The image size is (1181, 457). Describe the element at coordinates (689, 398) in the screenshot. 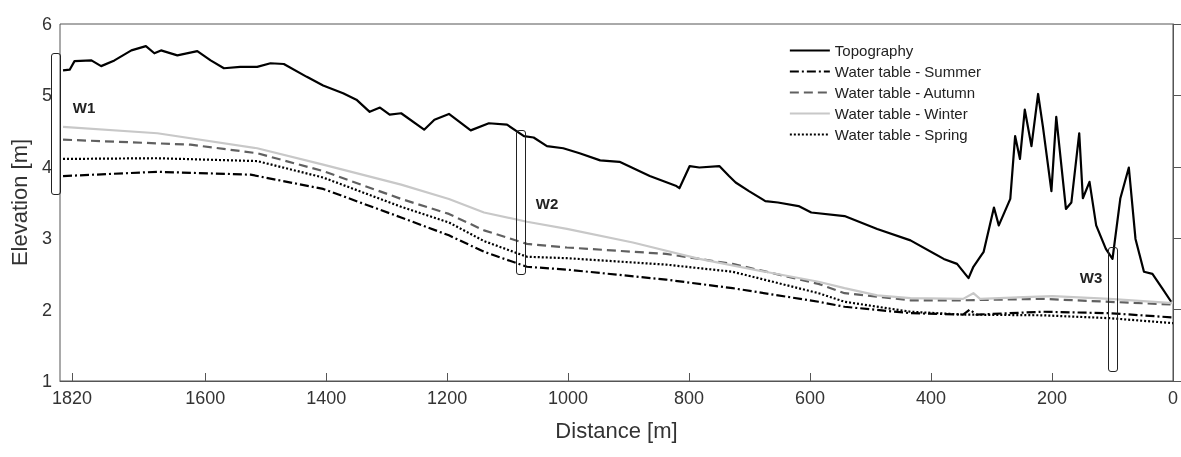

I see `x-tick-label: 800` at that location.